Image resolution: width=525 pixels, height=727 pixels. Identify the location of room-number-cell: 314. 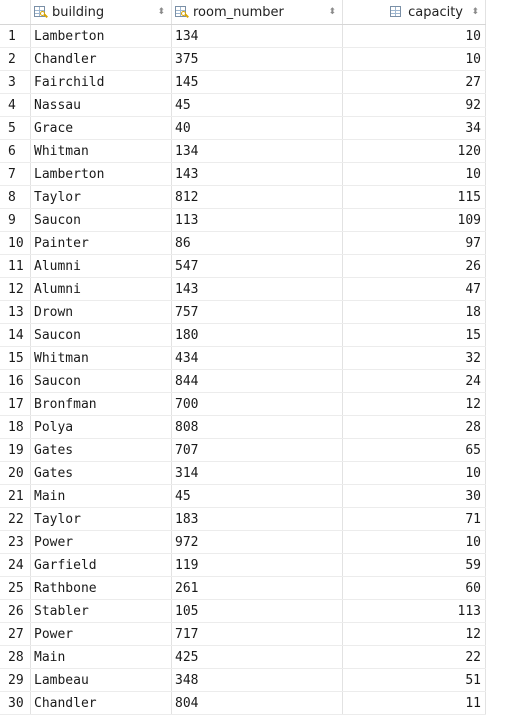
(257, 473).